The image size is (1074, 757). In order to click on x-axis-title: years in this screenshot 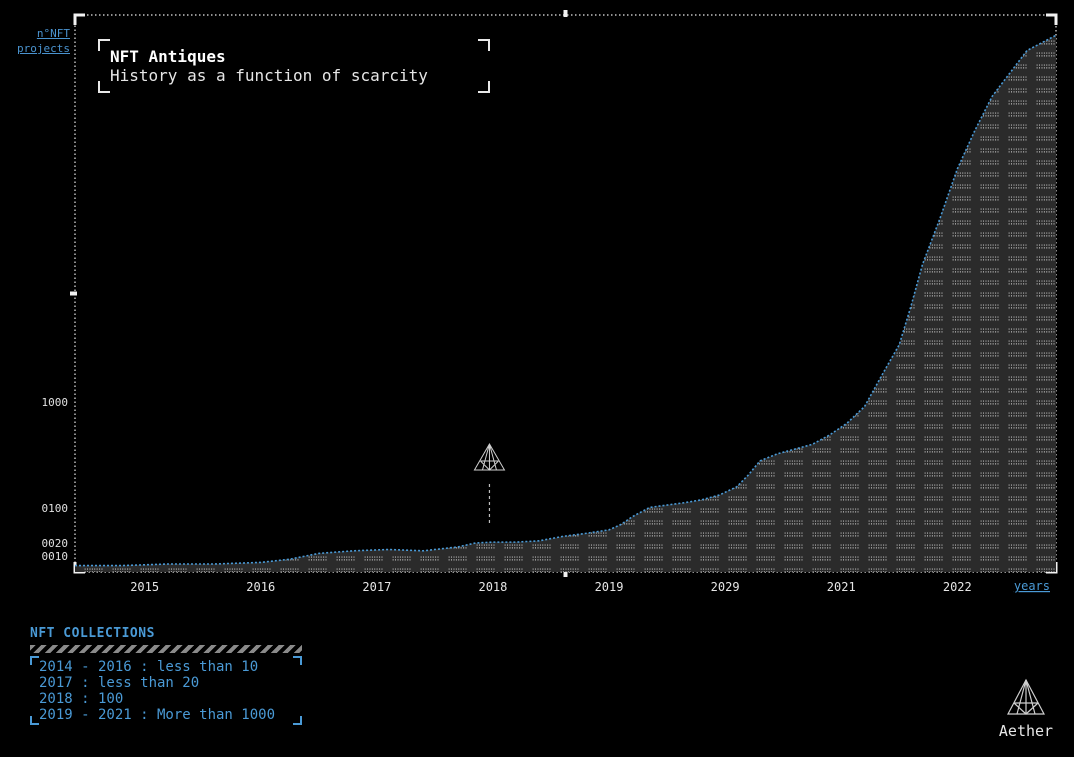, I will do `click(1032, 586)`.